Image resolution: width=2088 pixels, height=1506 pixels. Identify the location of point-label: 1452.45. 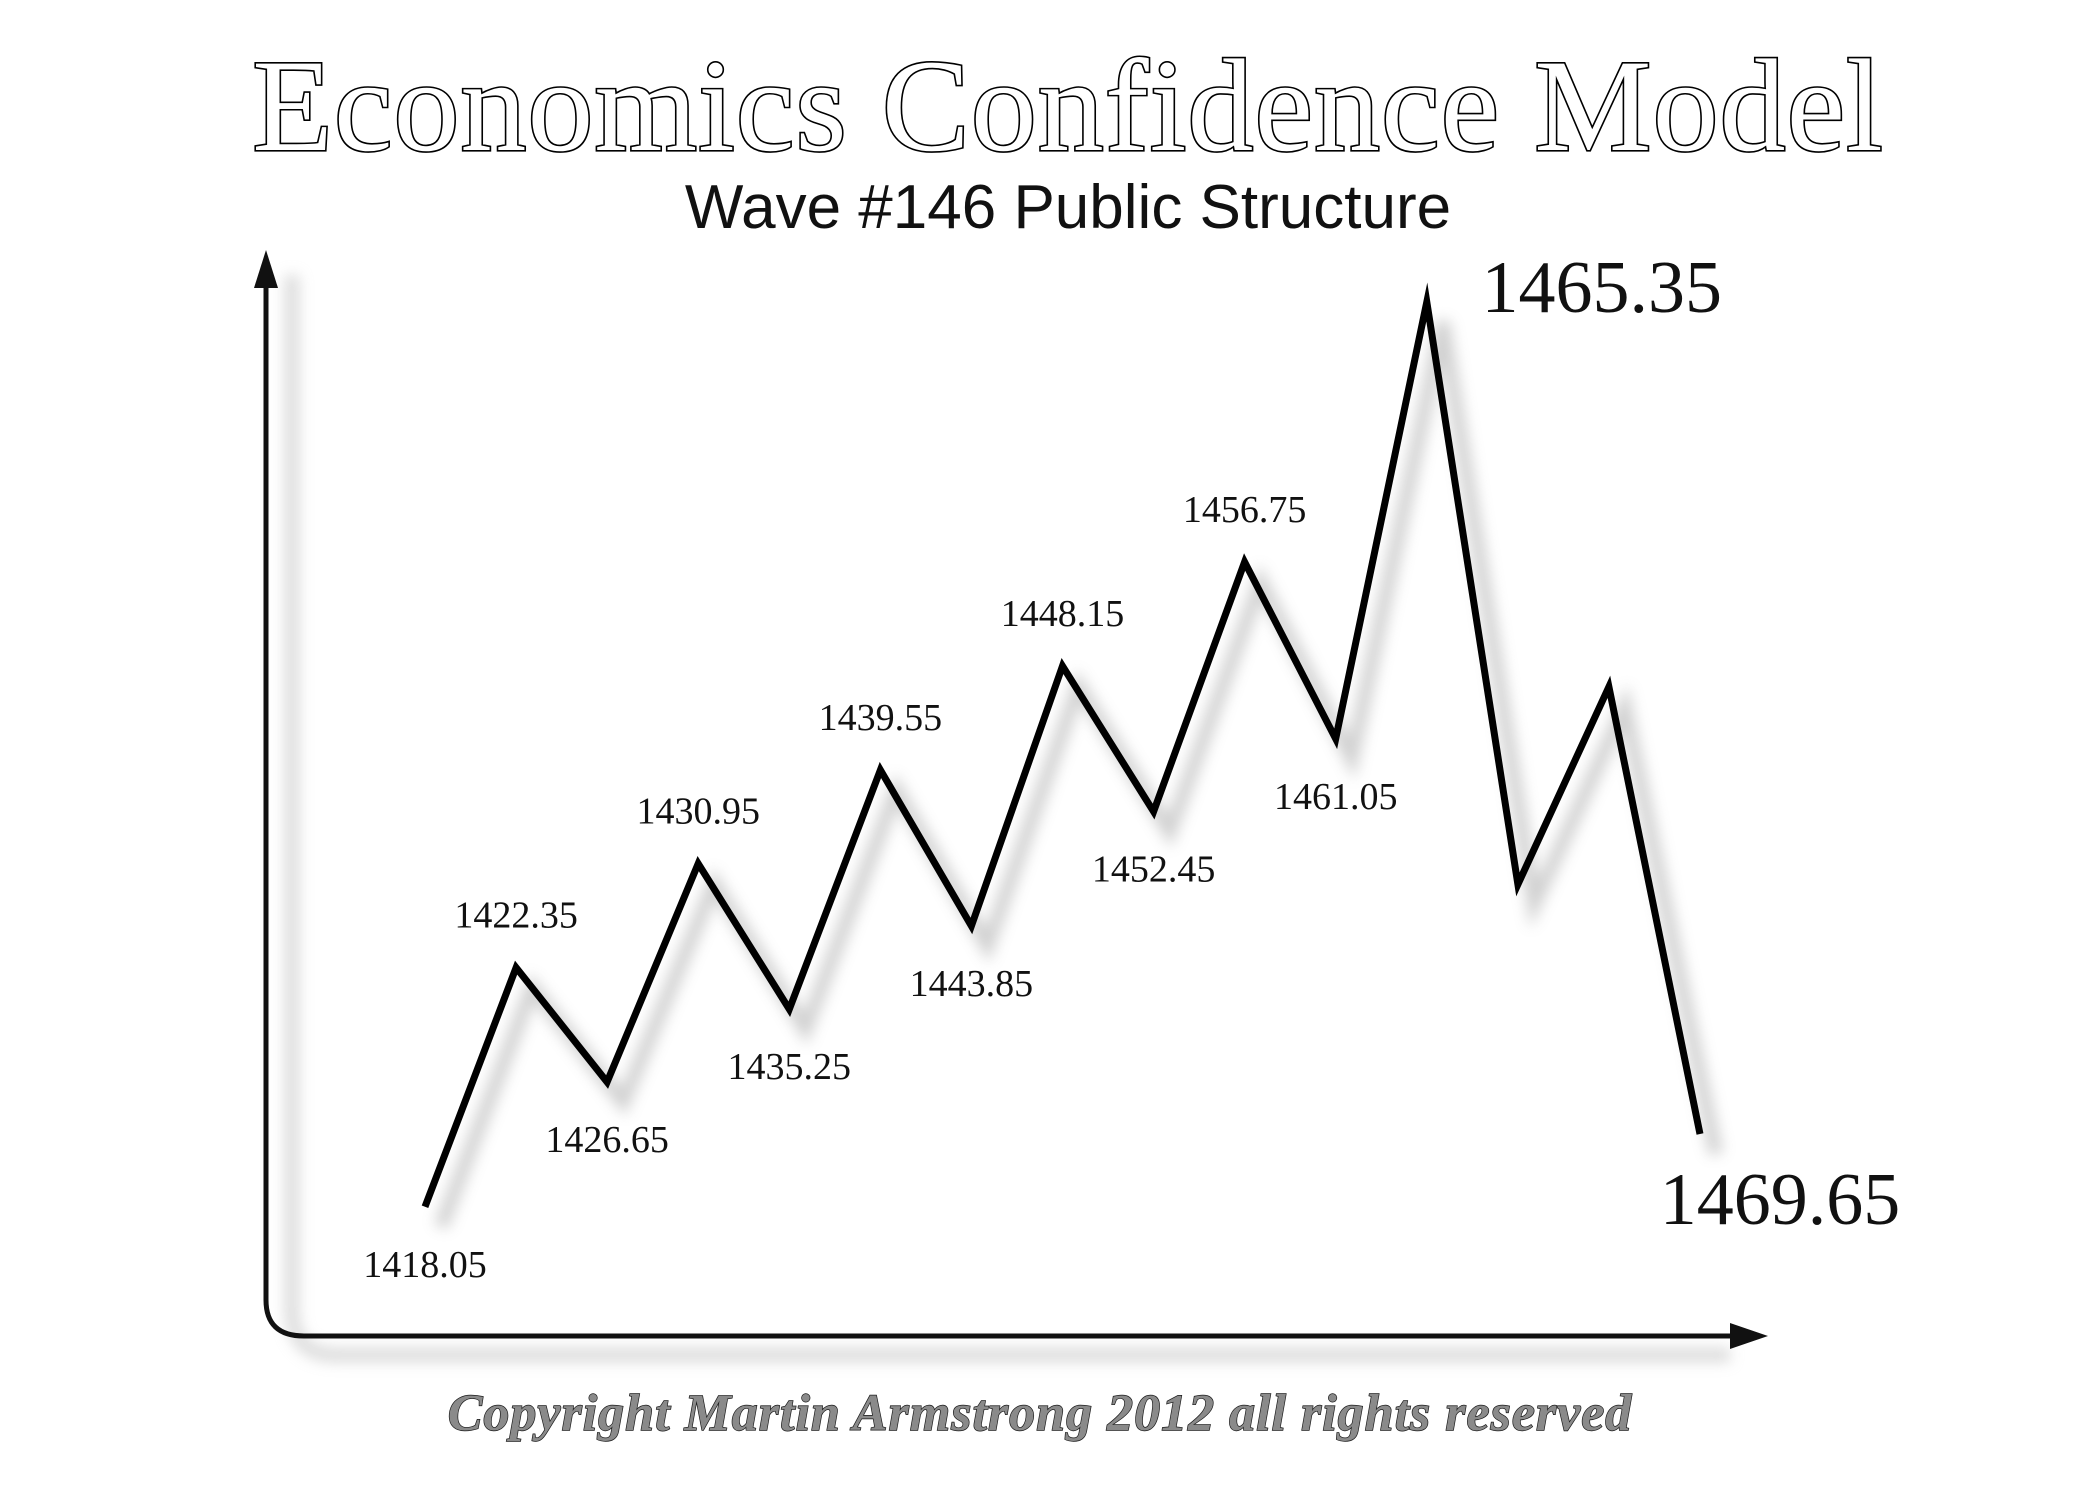
(1154, 870).